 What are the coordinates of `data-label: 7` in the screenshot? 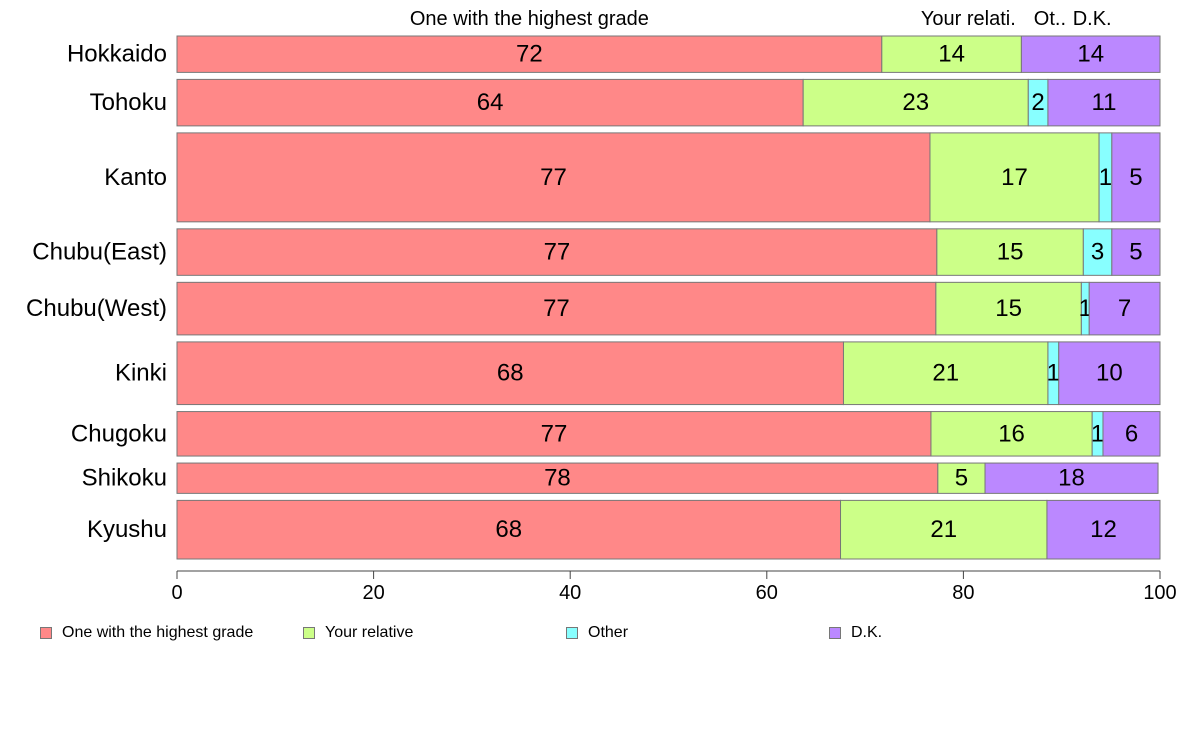 It's located at (1124, 308).